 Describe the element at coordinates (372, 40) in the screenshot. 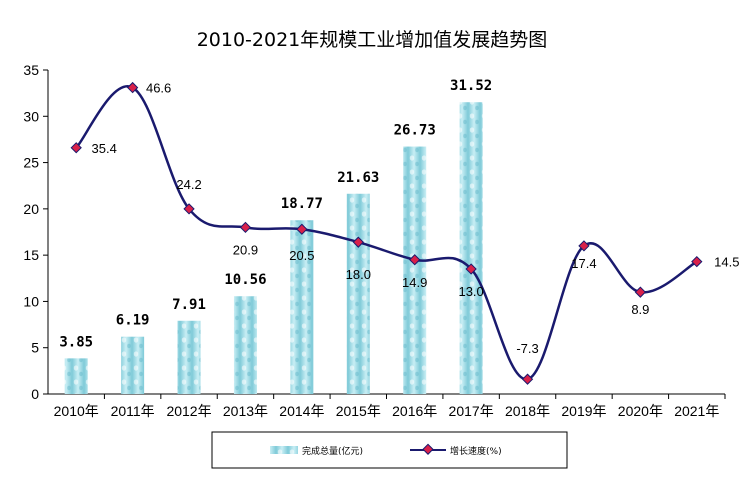

I see `chart-title: 2010-2021年规模工业增加值发展趋势图` at that location.